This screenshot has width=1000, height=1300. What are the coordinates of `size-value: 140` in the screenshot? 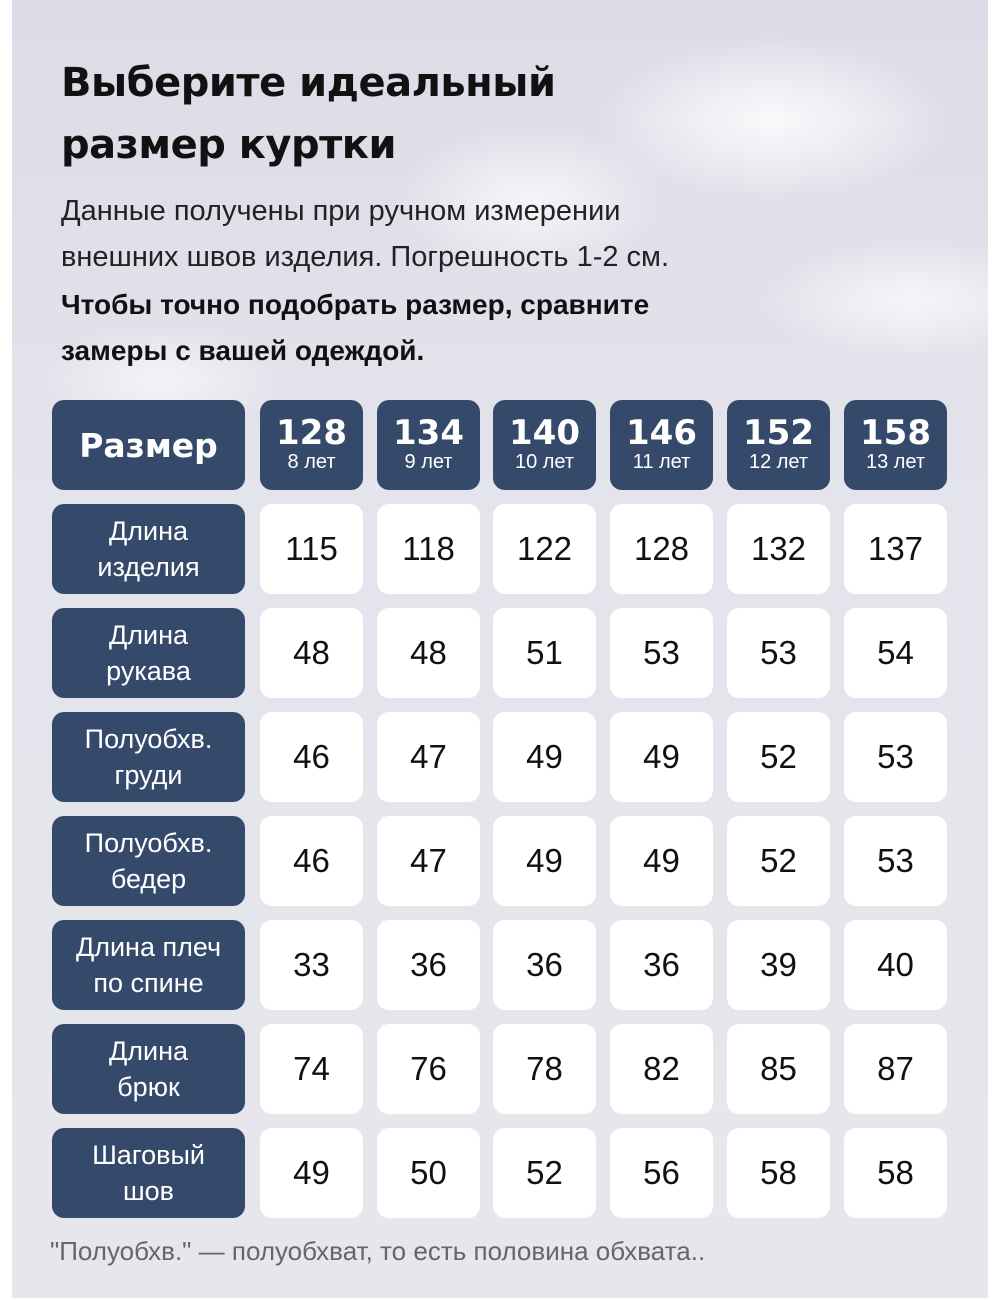 It's located at (544, 433).